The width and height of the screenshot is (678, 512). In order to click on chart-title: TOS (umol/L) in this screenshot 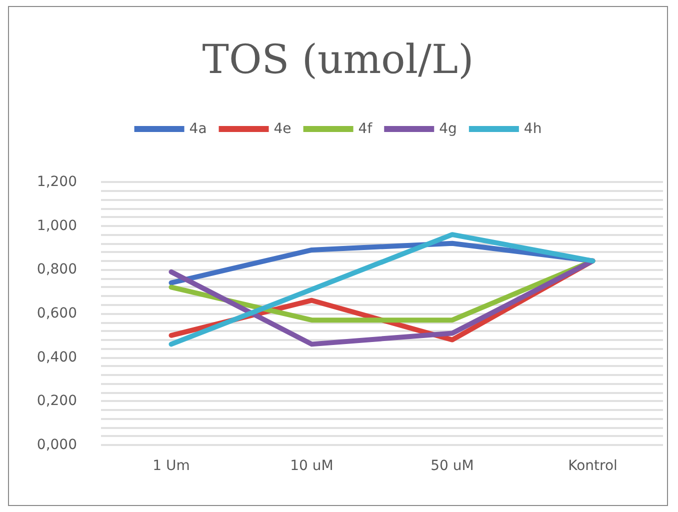, I will do `click(338, 60)`.